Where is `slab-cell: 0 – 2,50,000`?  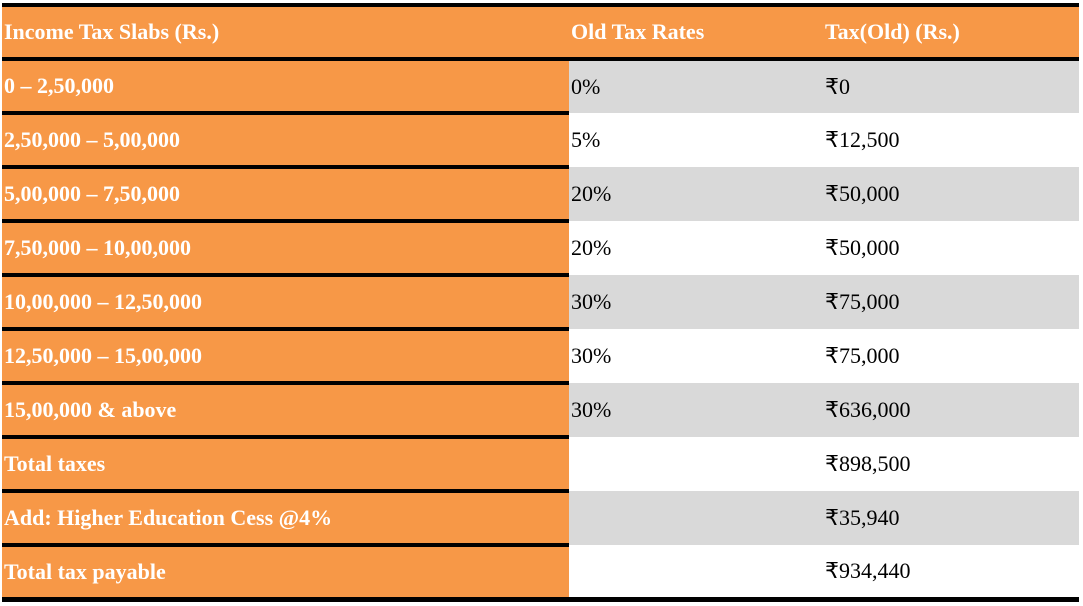
slab-cell: 0 – 2,50,000 is located at coordinates (285, 87).